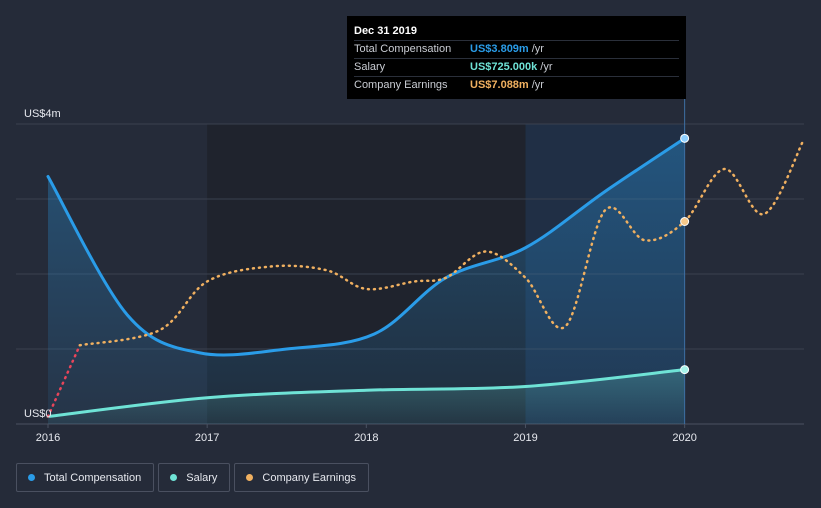 The width and height of the screenshot is (821, 508). I want to click on tooltip-value: US$725.000k, so click(504, 67).